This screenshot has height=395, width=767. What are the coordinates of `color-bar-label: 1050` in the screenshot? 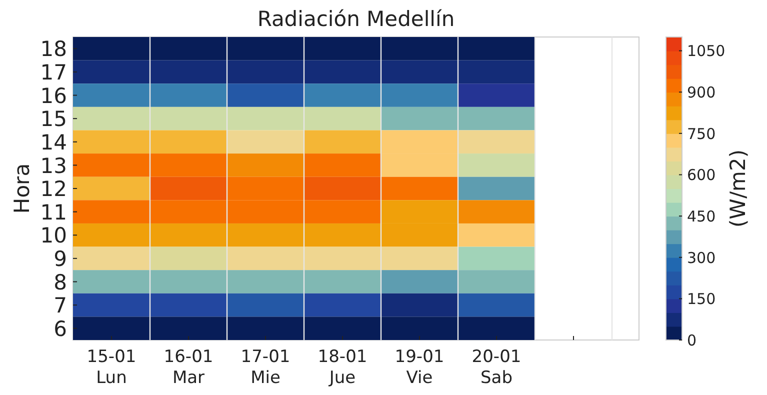 It's located at (706, 51).